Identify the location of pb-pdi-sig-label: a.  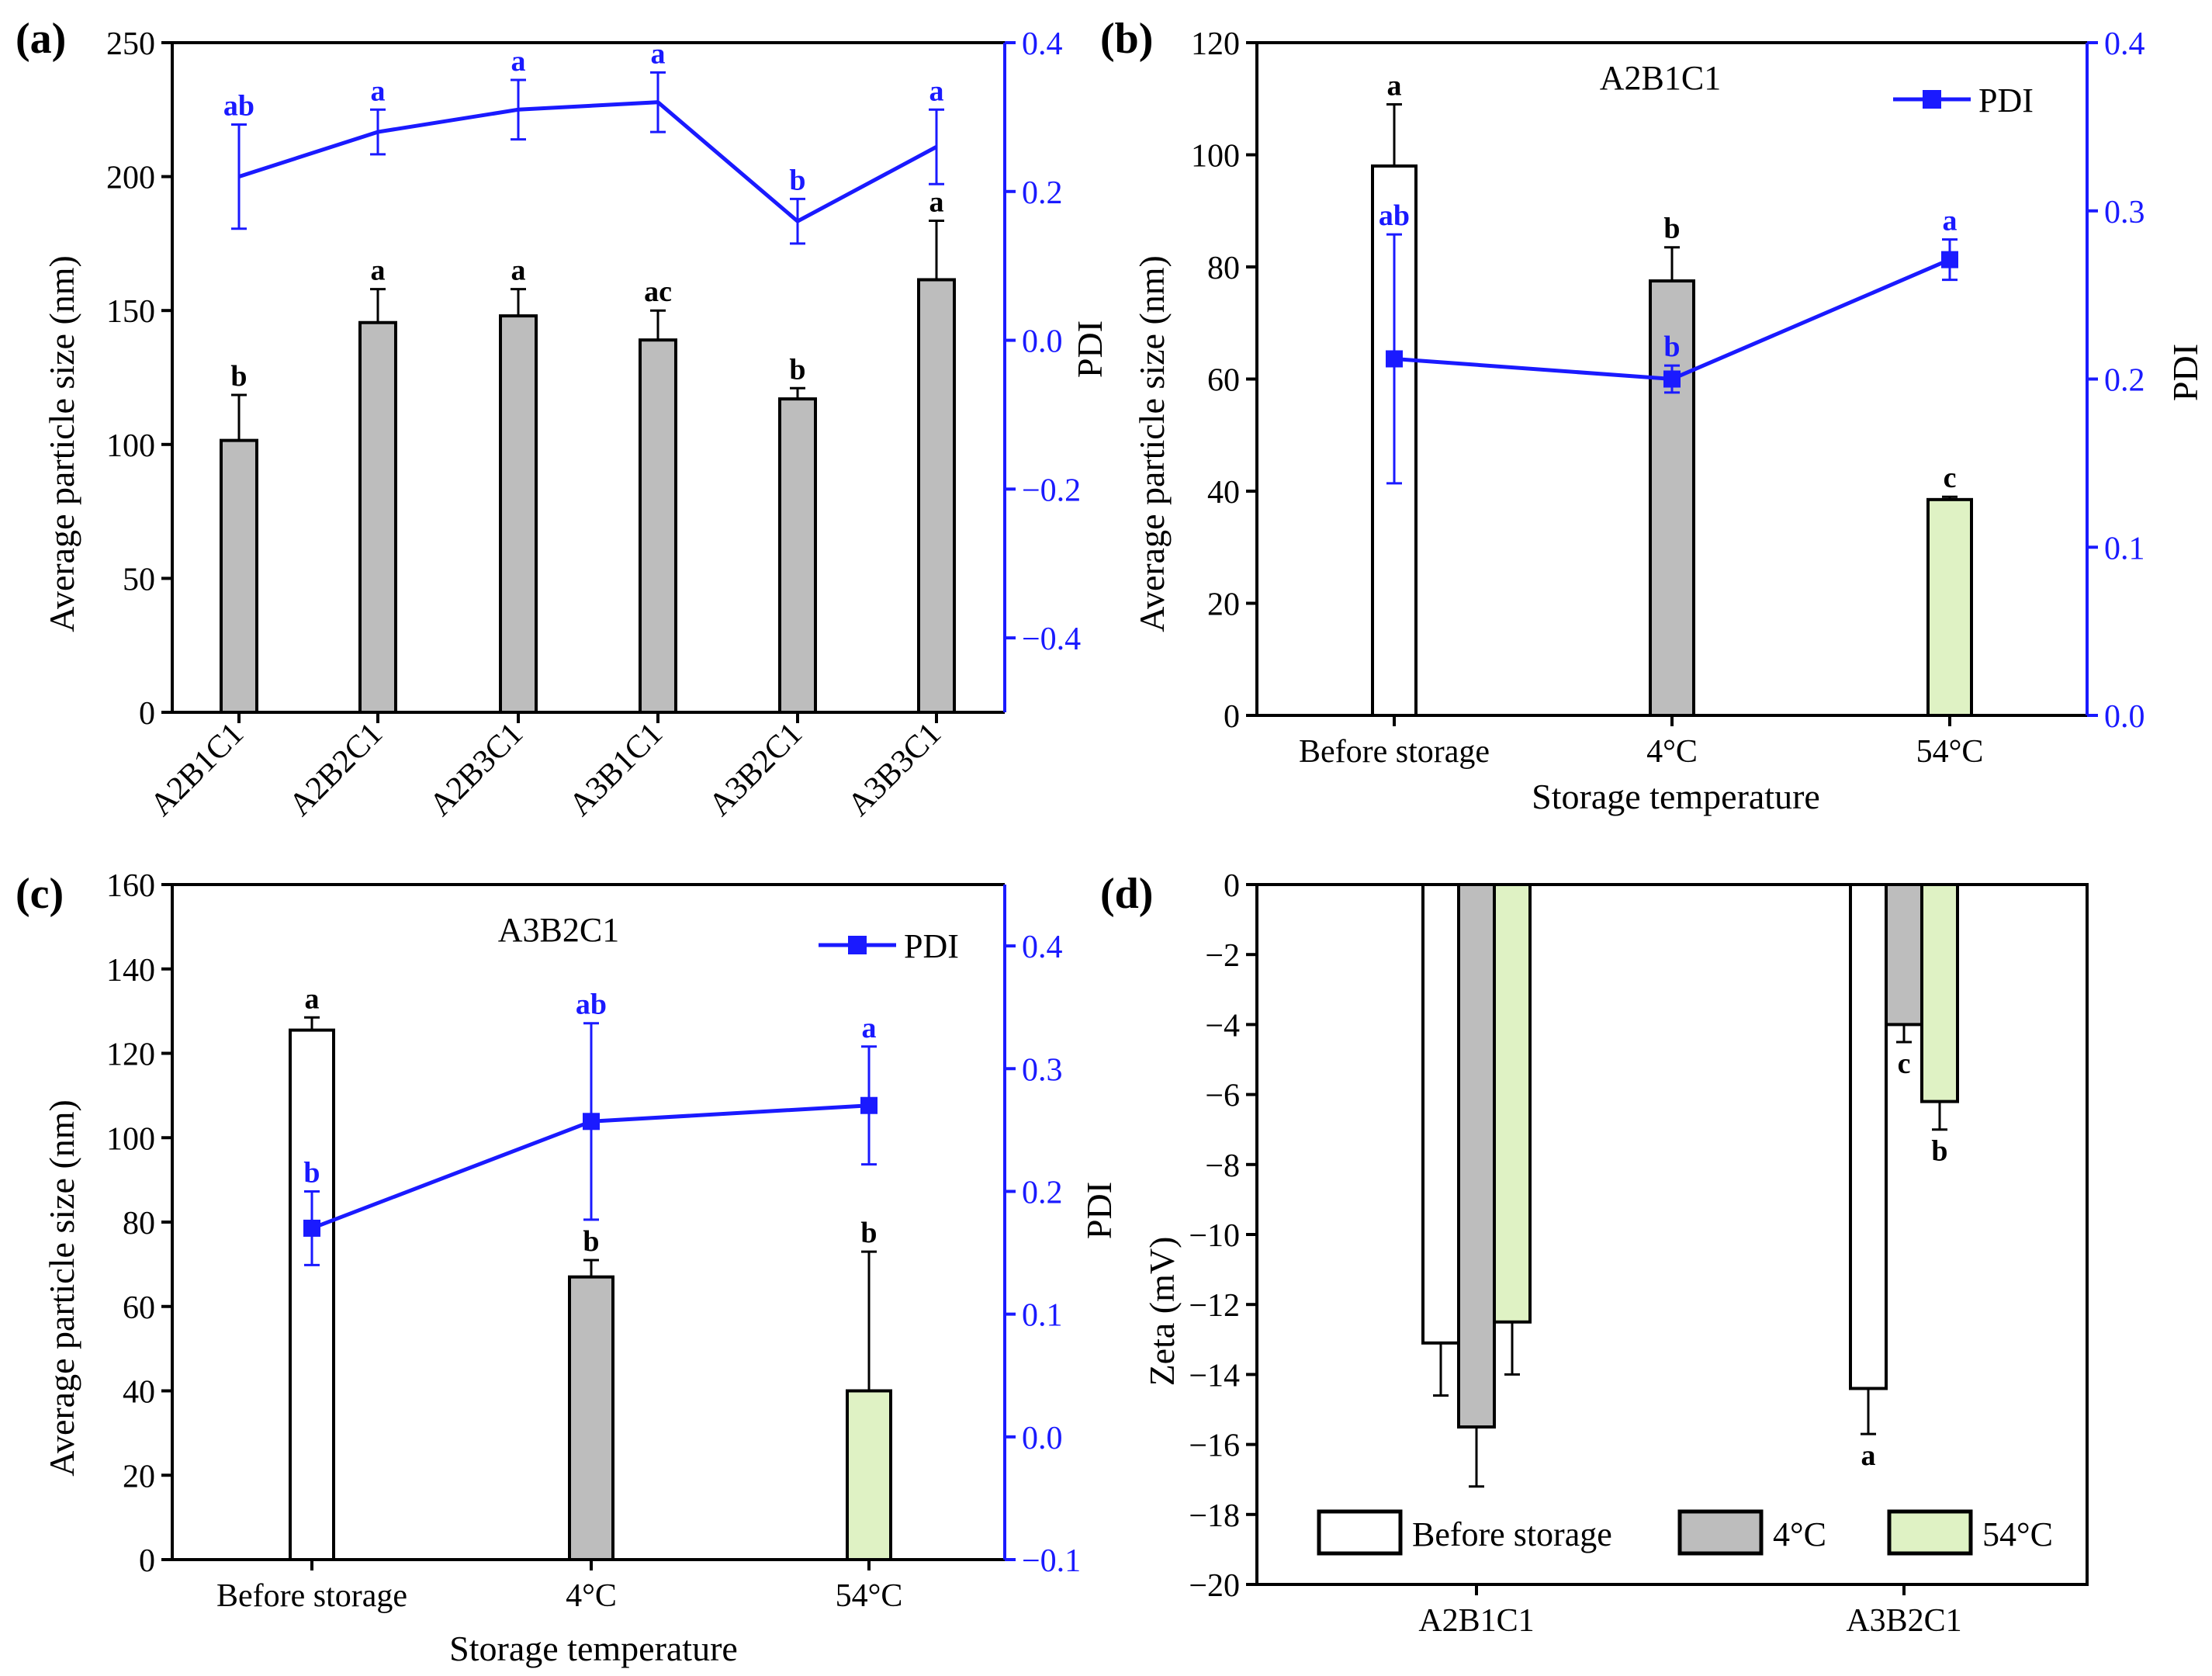
(1950, 221).